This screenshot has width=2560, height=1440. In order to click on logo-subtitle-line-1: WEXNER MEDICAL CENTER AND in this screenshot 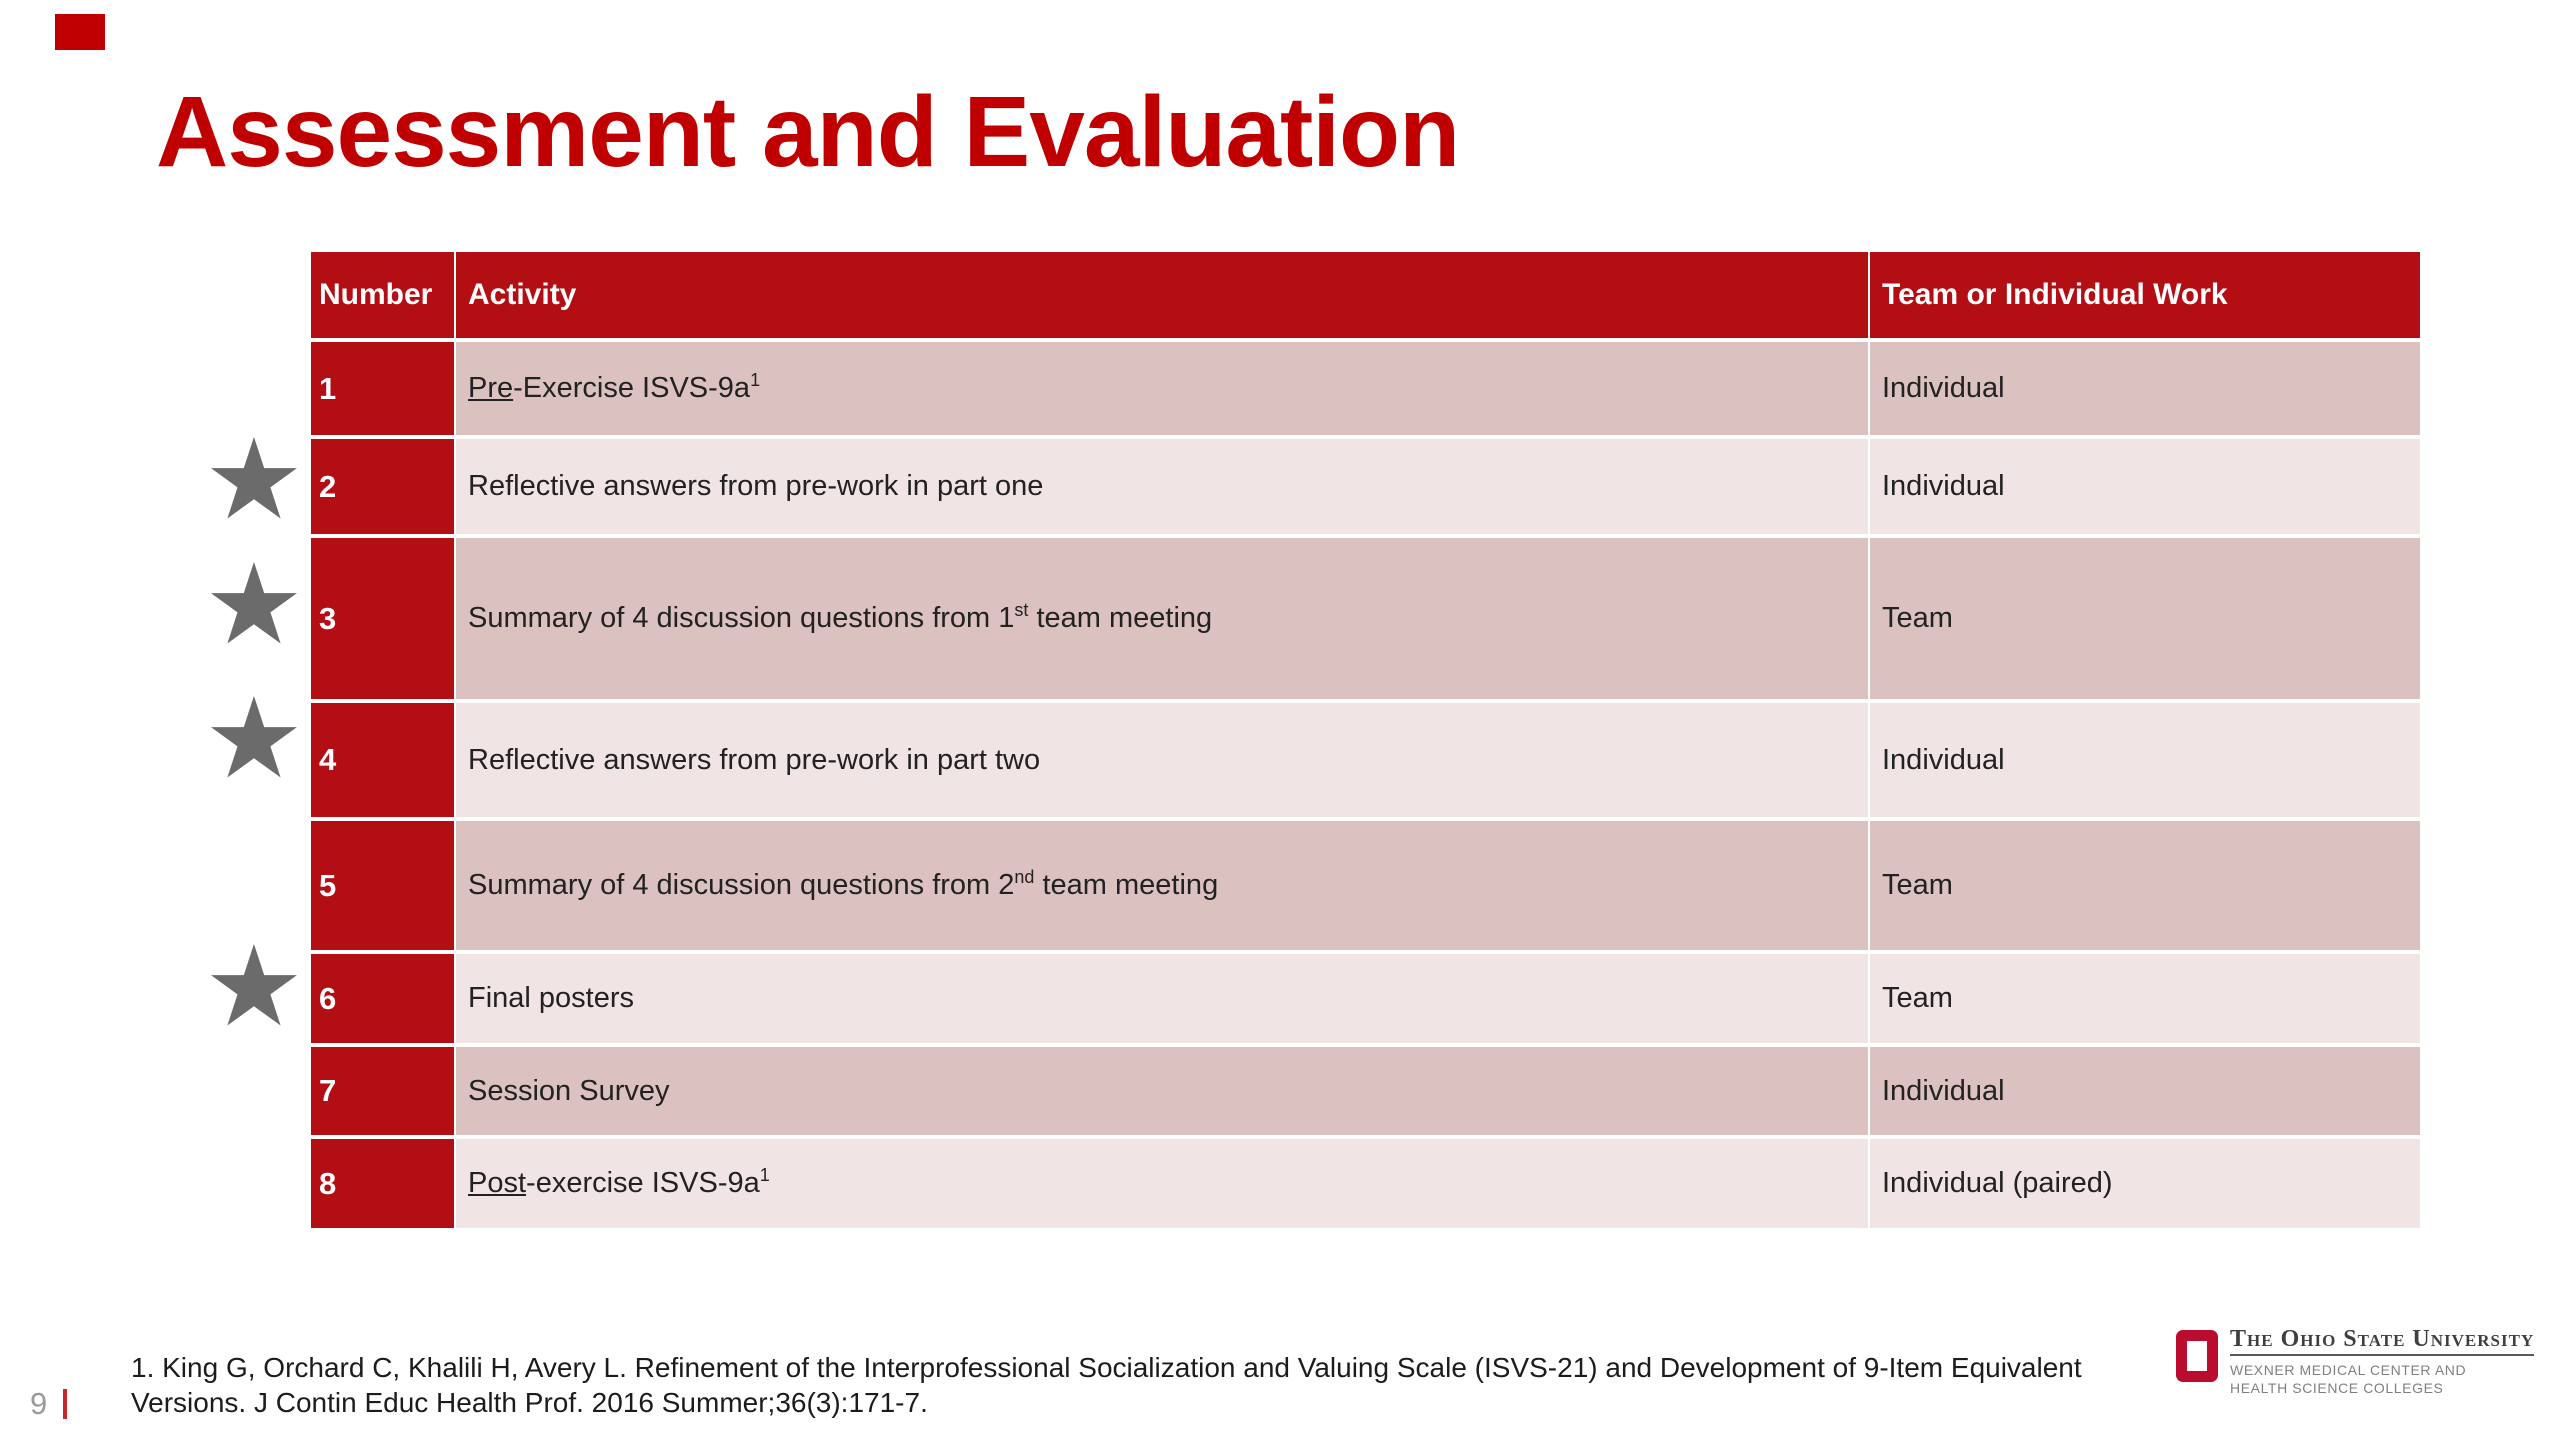, I will do `click(2348, 1370)`.